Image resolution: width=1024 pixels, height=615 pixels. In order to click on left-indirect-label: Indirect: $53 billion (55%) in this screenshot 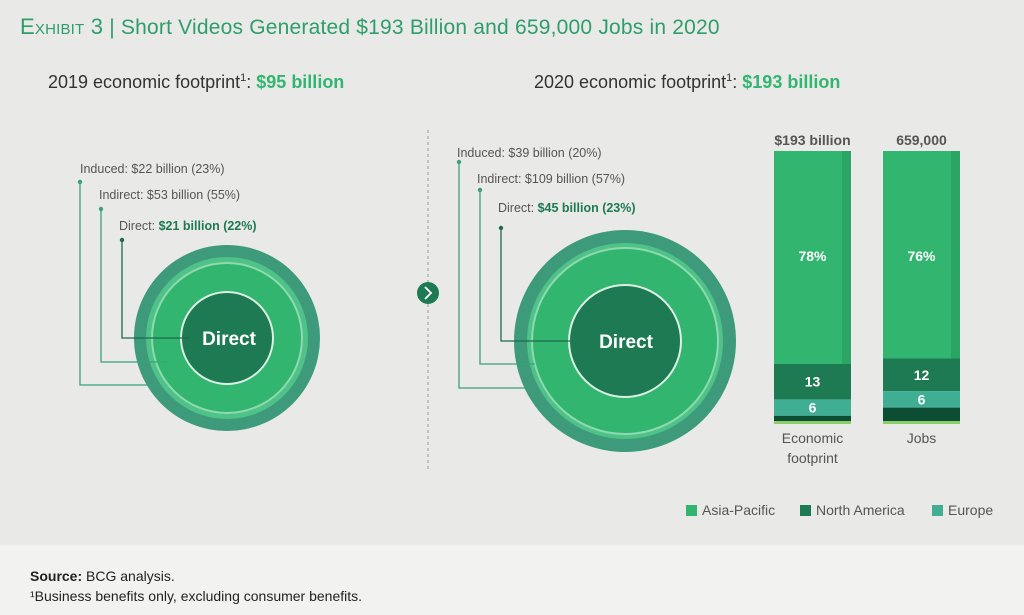, I will do `click(169, 195)`.